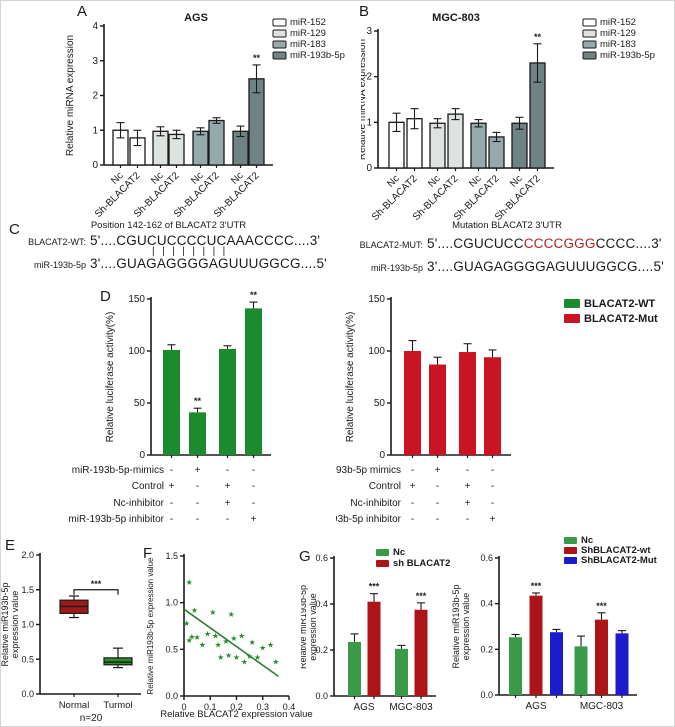  What do you see at coordinates (559, 243) in the screenshot?
I see `mutated-bases: CCCCGGG` at bounding box center [559, 243].